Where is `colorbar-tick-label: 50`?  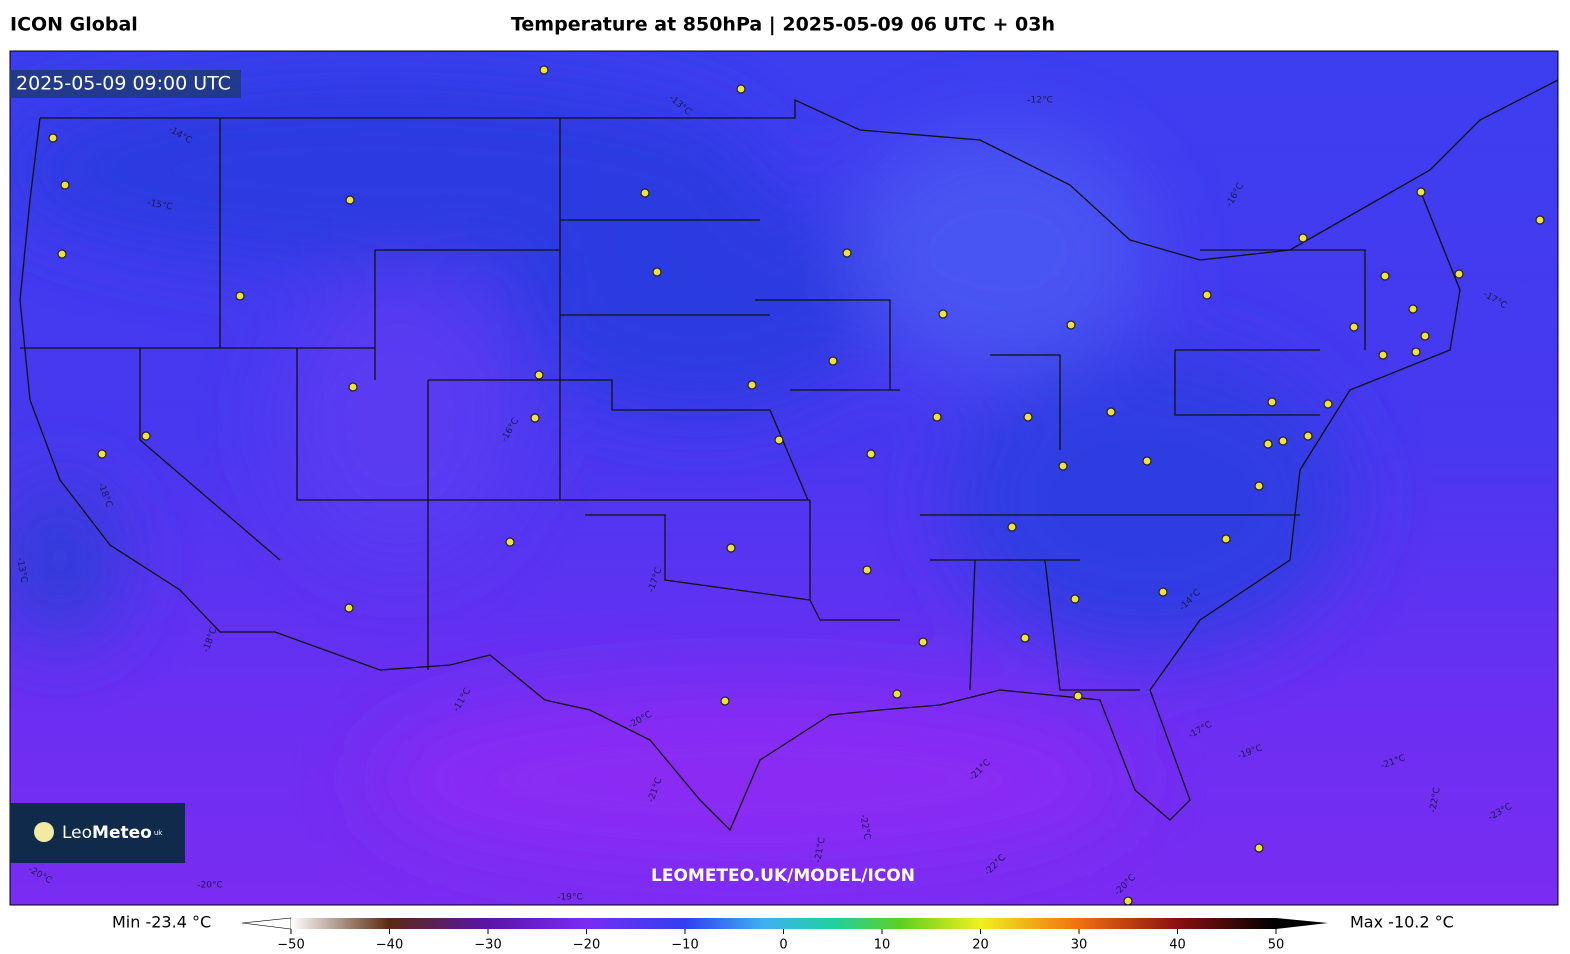
colorbar-tick-label: 50 is located at coordinates (1276, 945).